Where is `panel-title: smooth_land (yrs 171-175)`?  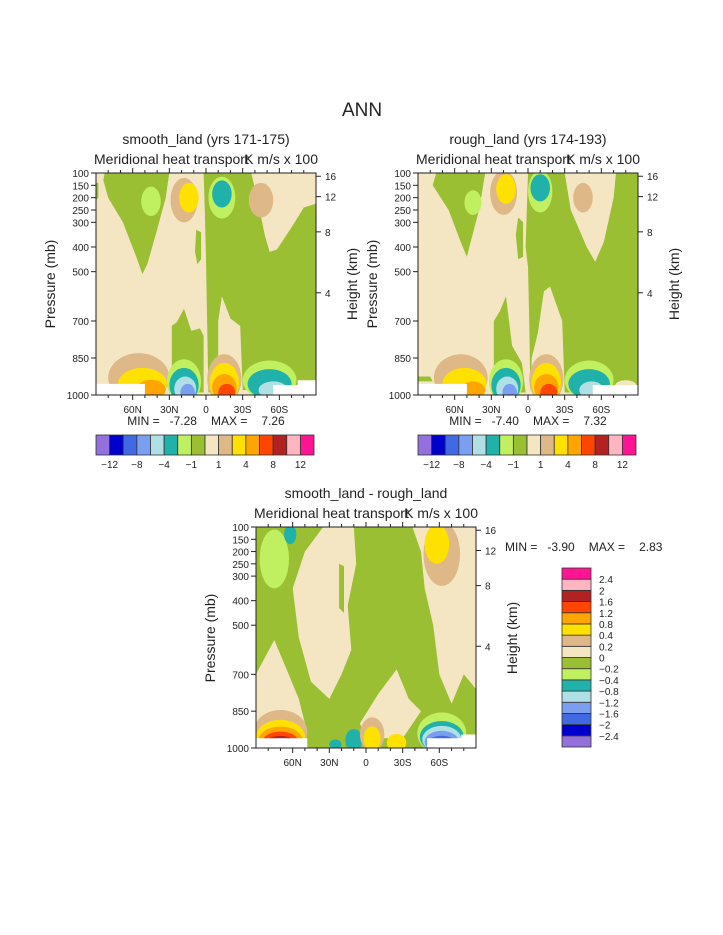 panel-title: smooth_land (yrs 171-175) is located at coordinates (205, 139).